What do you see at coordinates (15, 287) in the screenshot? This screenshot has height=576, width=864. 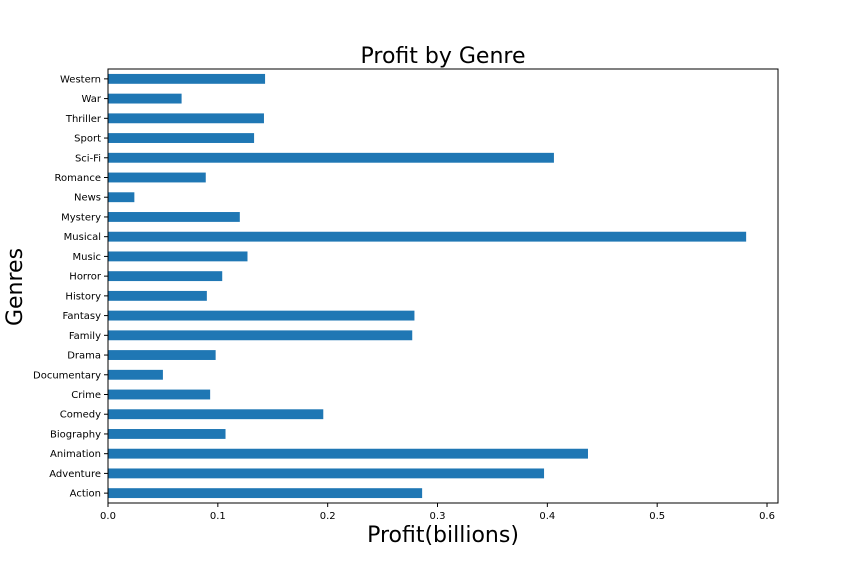 I see `y-axis-label: Genres` at bounding box center [15, 287].